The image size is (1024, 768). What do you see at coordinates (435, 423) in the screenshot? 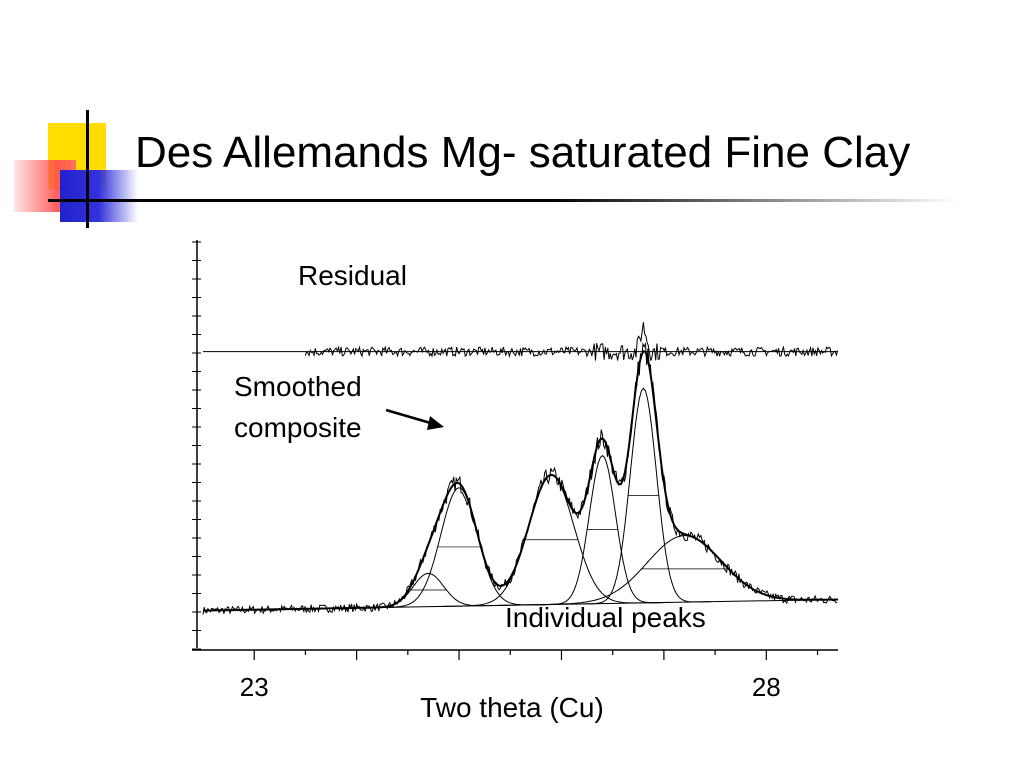
I see `annotation-arrow-head` at bounding box center [435, 423].